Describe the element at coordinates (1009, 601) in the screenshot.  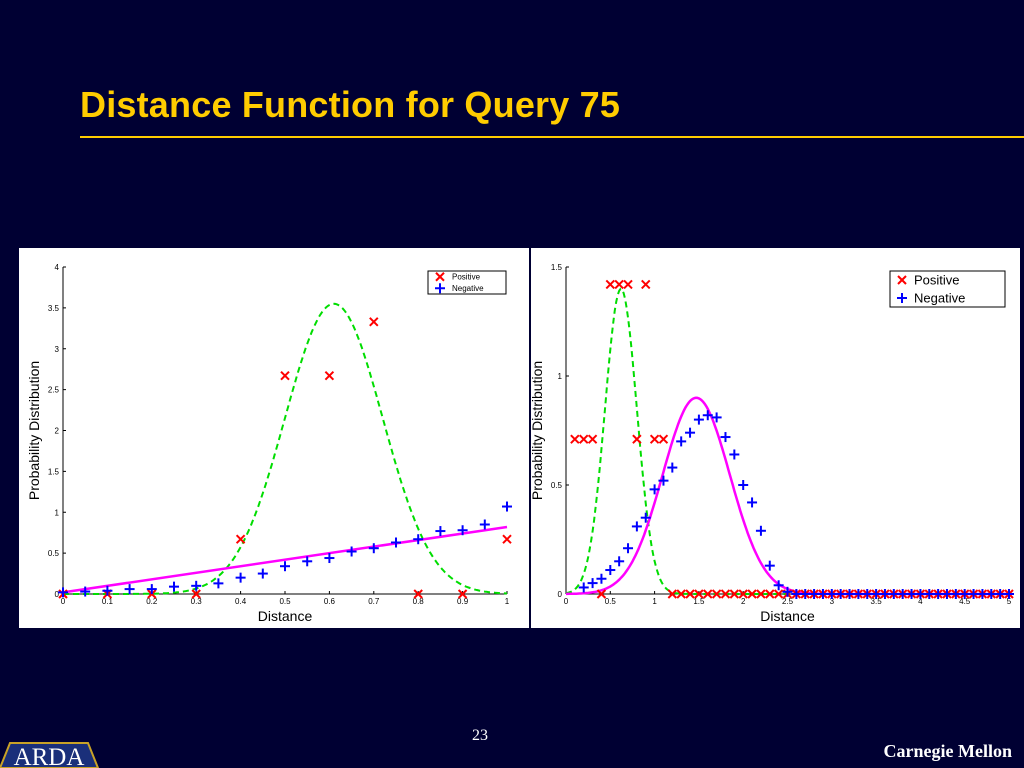
I see `x-tick-label: 5` at that location.